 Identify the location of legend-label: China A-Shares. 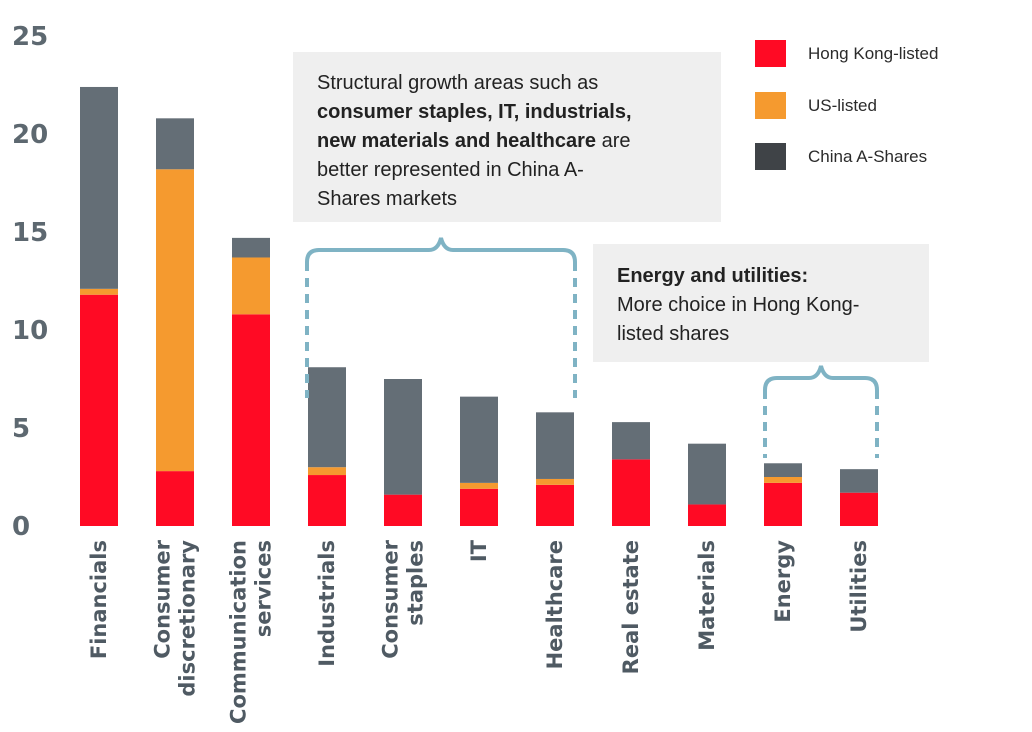
(867, 156).